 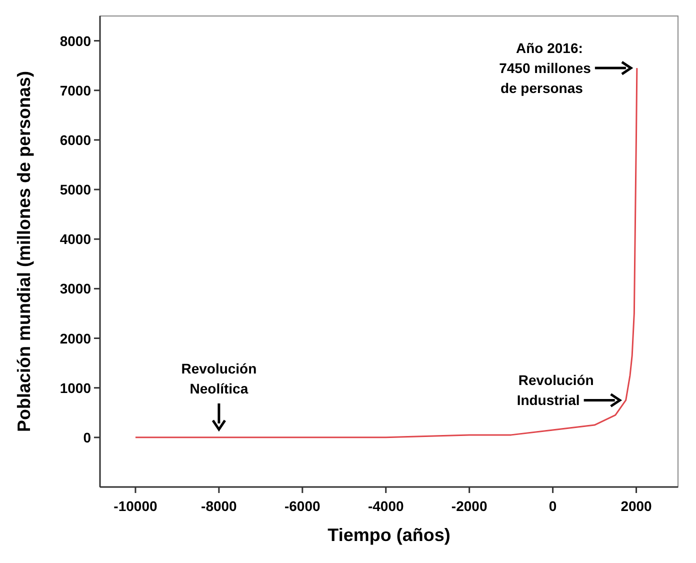 I want to click on annotation: Revolución Industrial, so click(x=555, y=390).